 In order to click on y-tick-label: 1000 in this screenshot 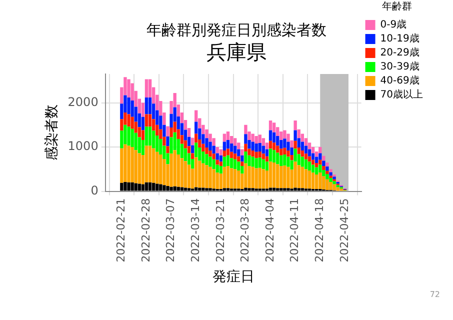, I will do `click(83, 146)`.